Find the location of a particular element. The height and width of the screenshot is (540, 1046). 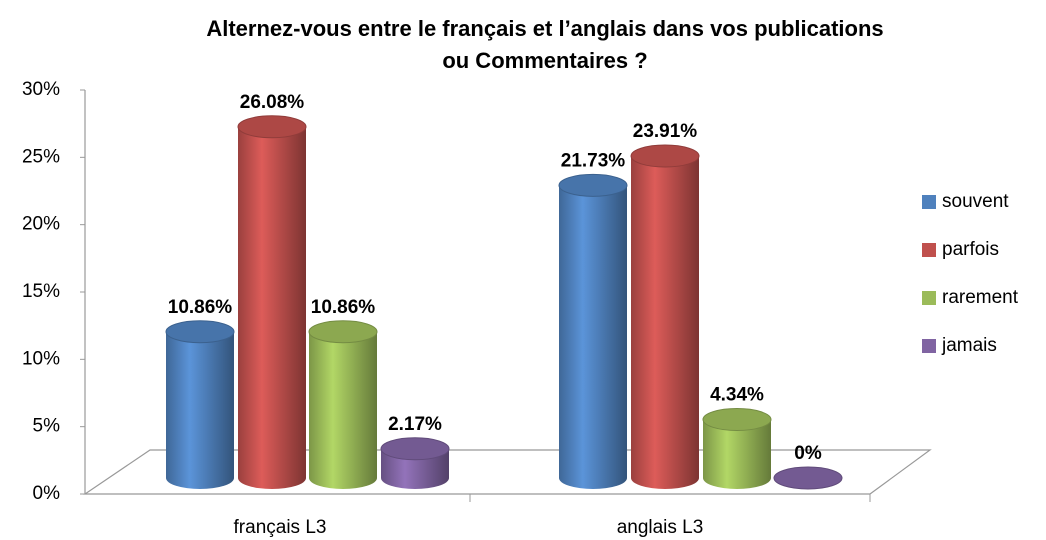

value-label: 4.34% is located at coordinates (737, 395).